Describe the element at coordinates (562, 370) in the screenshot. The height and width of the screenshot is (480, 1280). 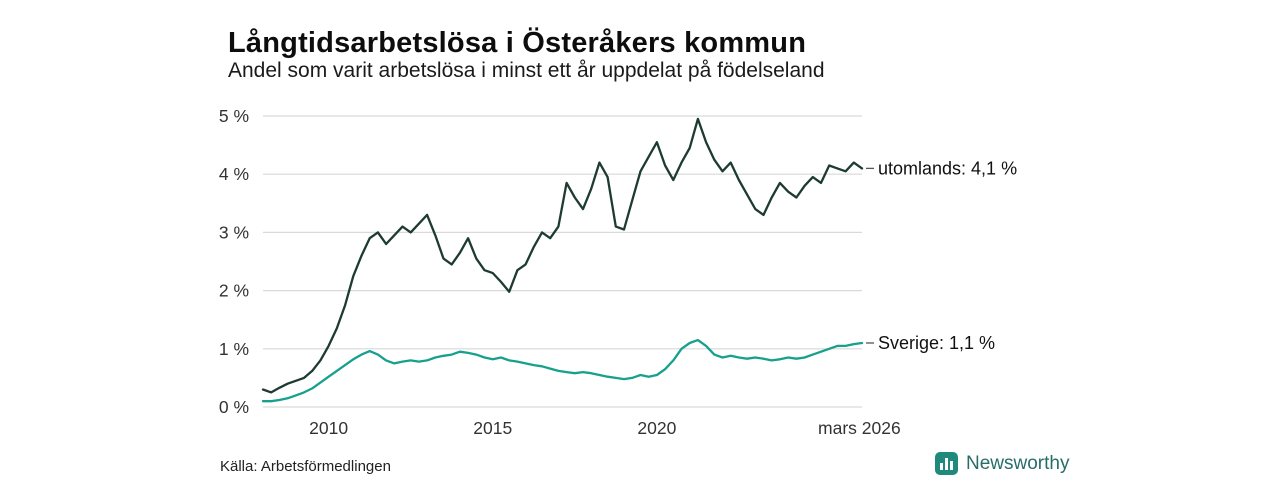
I see `series-line-Sverige` at that location.